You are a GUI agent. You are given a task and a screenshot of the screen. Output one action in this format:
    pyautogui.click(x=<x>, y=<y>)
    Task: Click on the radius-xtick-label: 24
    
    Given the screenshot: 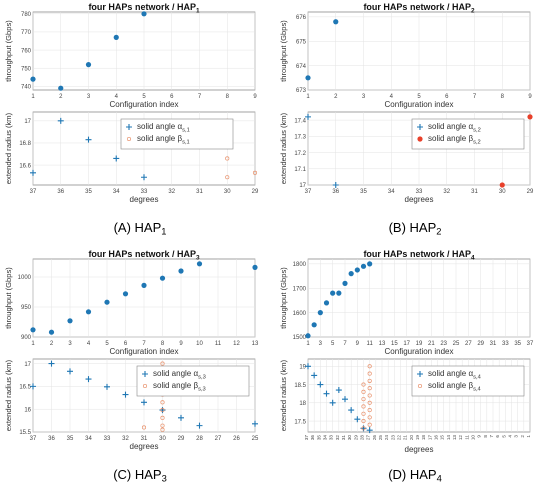 What is the action you would take?
    pyautogui.click(x=386, y=438)
    